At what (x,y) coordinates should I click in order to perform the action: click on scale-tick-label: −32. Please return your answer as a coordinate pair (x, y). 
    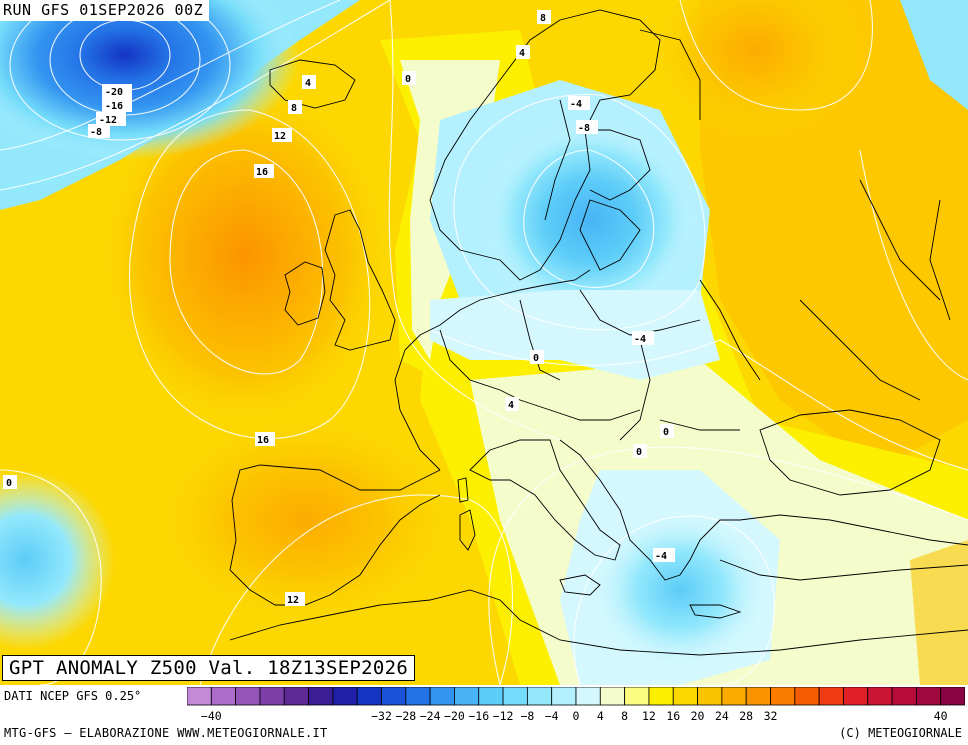
    Looking at the image, I should click on (381, 716).